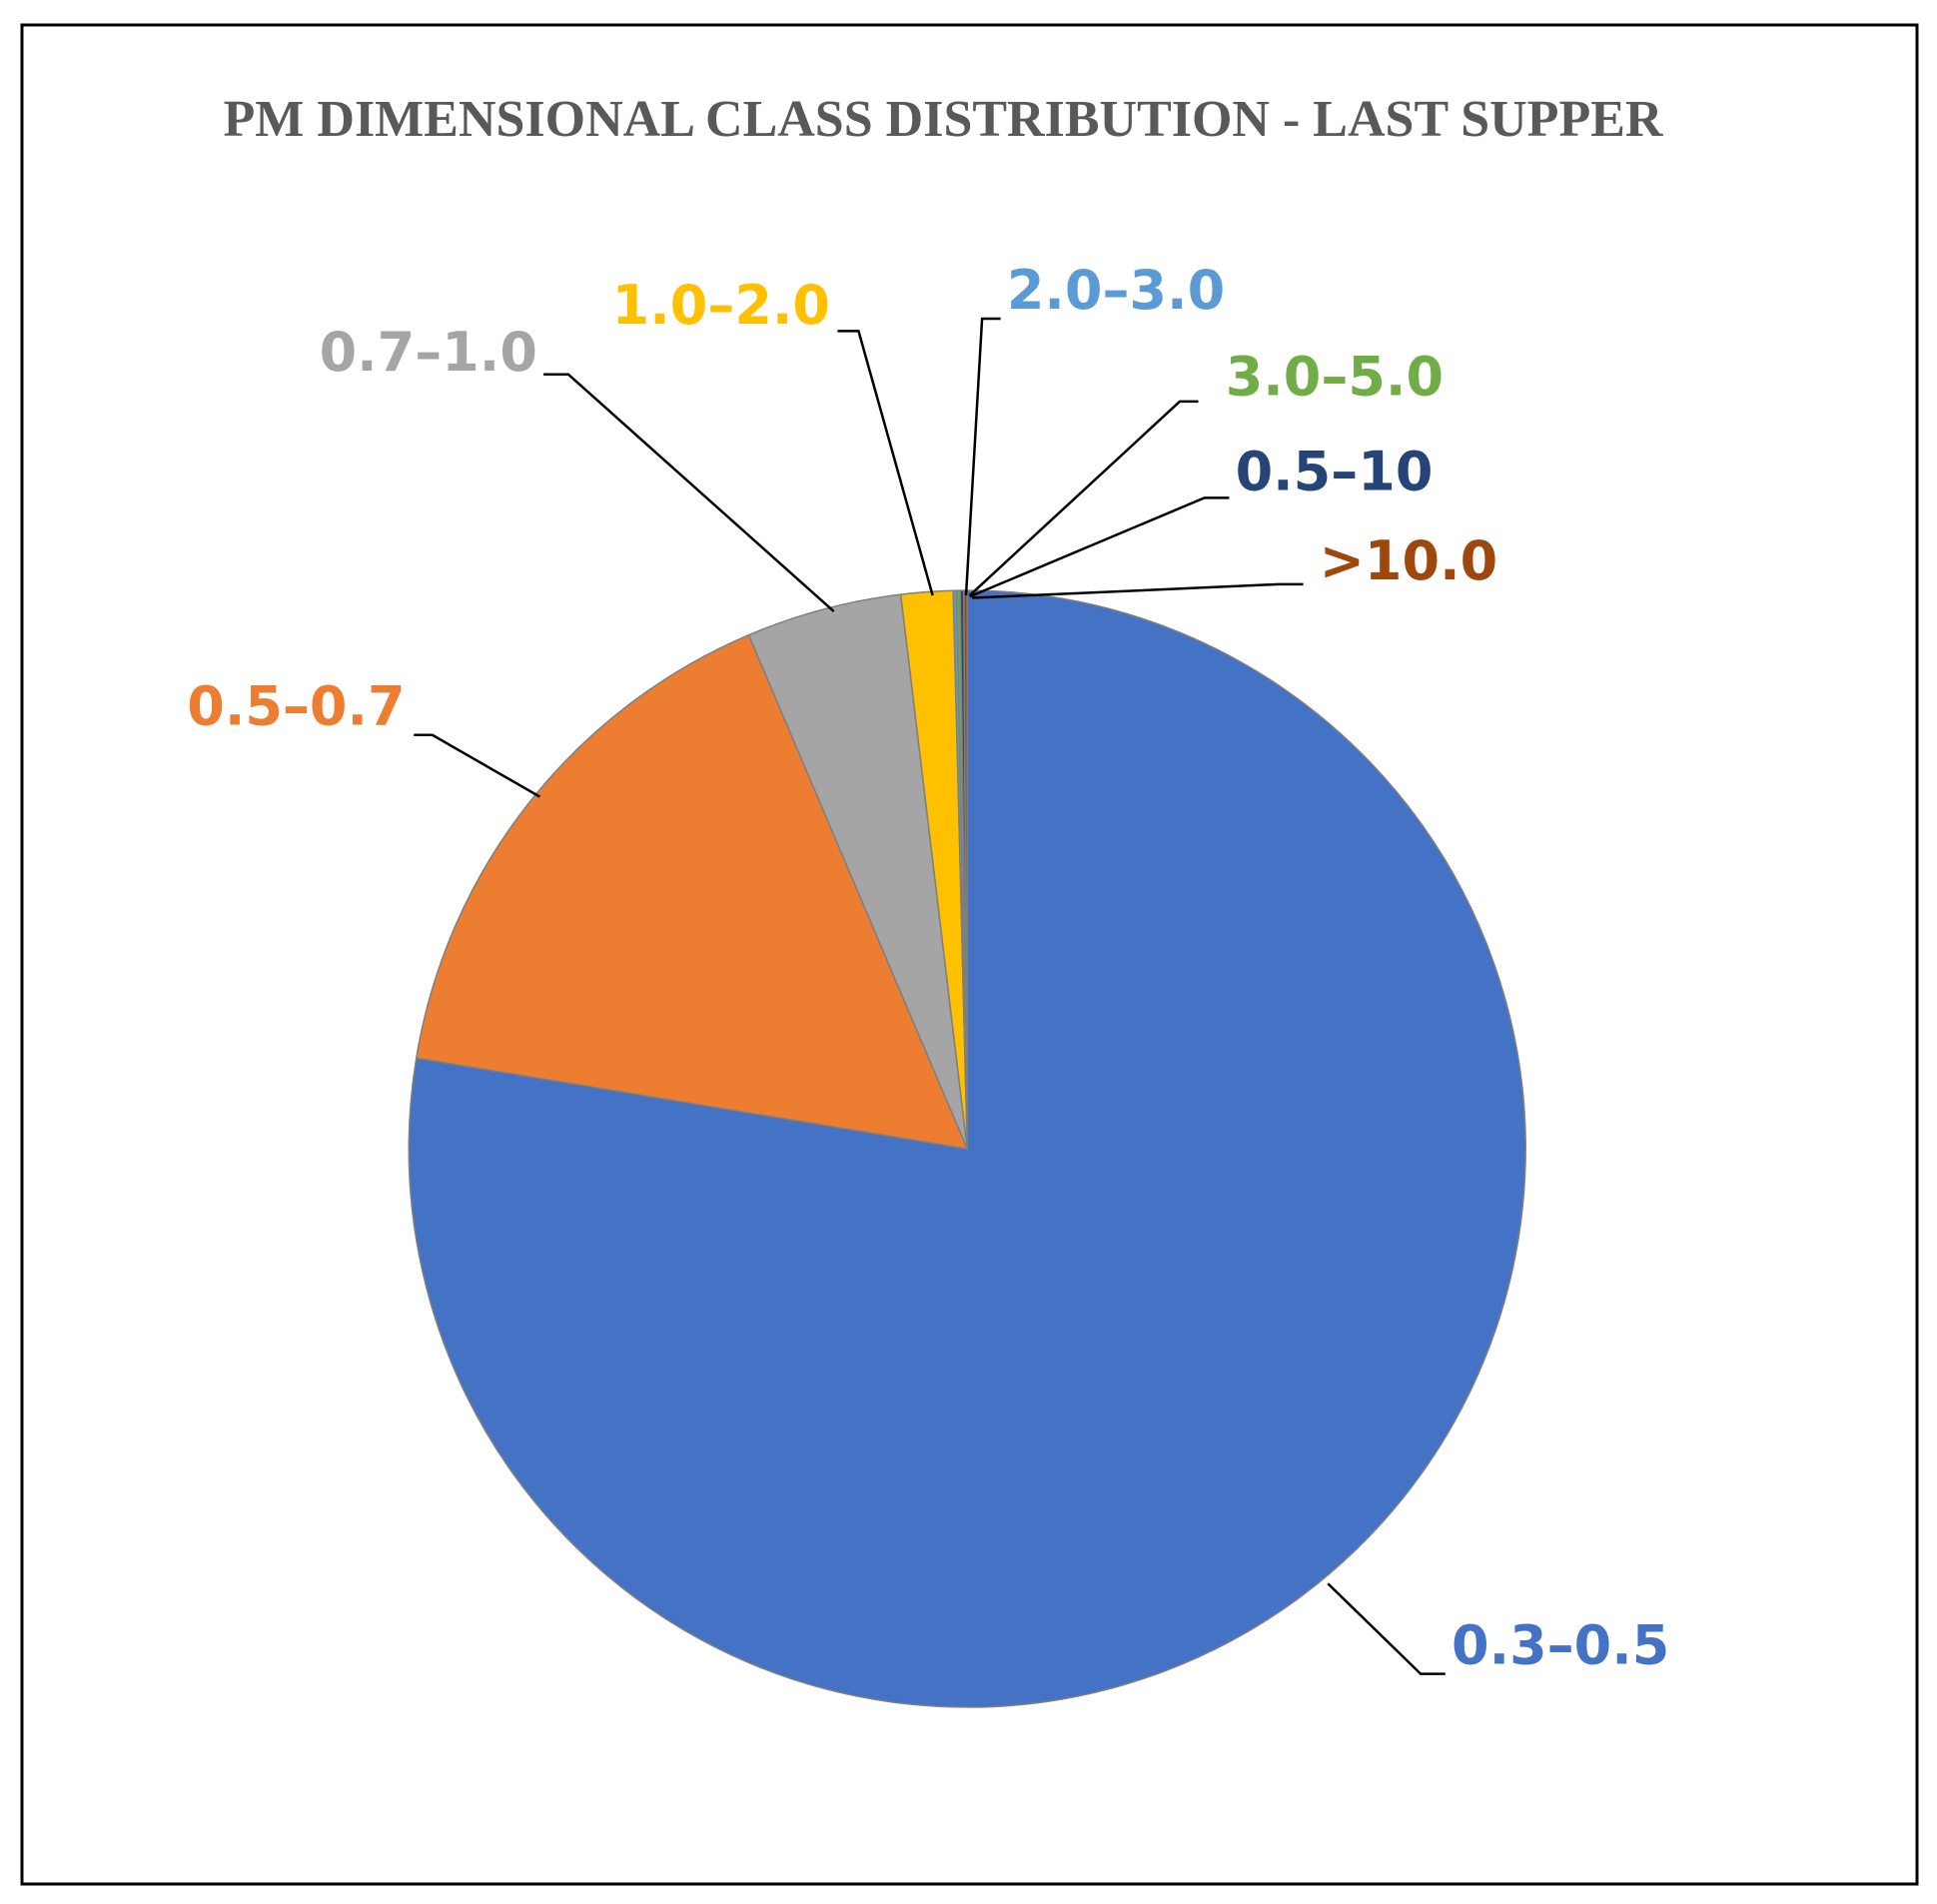 This screenshot has height=1904, width=1937. What do you see at coordinates (1116, 290) in the screenshot?
I see `data-label: 2.0–3.0` at bounding box center [1116, 290].